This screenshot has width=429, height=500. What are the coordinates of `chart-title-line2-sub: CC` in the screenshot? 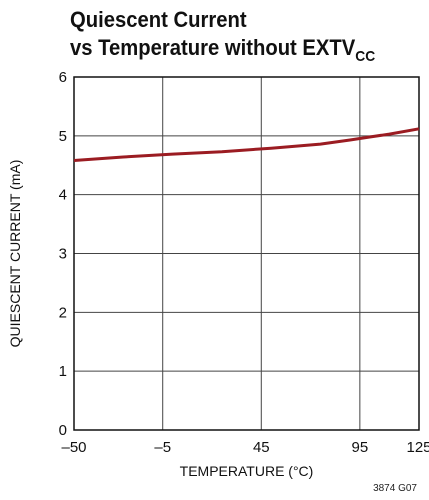 It's located at (365, 56).